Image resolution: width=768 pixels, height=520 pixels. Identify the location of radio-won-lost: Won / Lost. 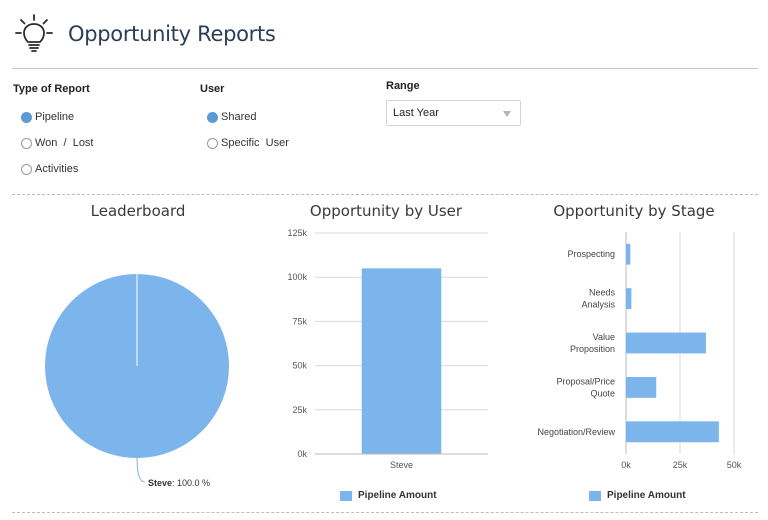
(57, 143).